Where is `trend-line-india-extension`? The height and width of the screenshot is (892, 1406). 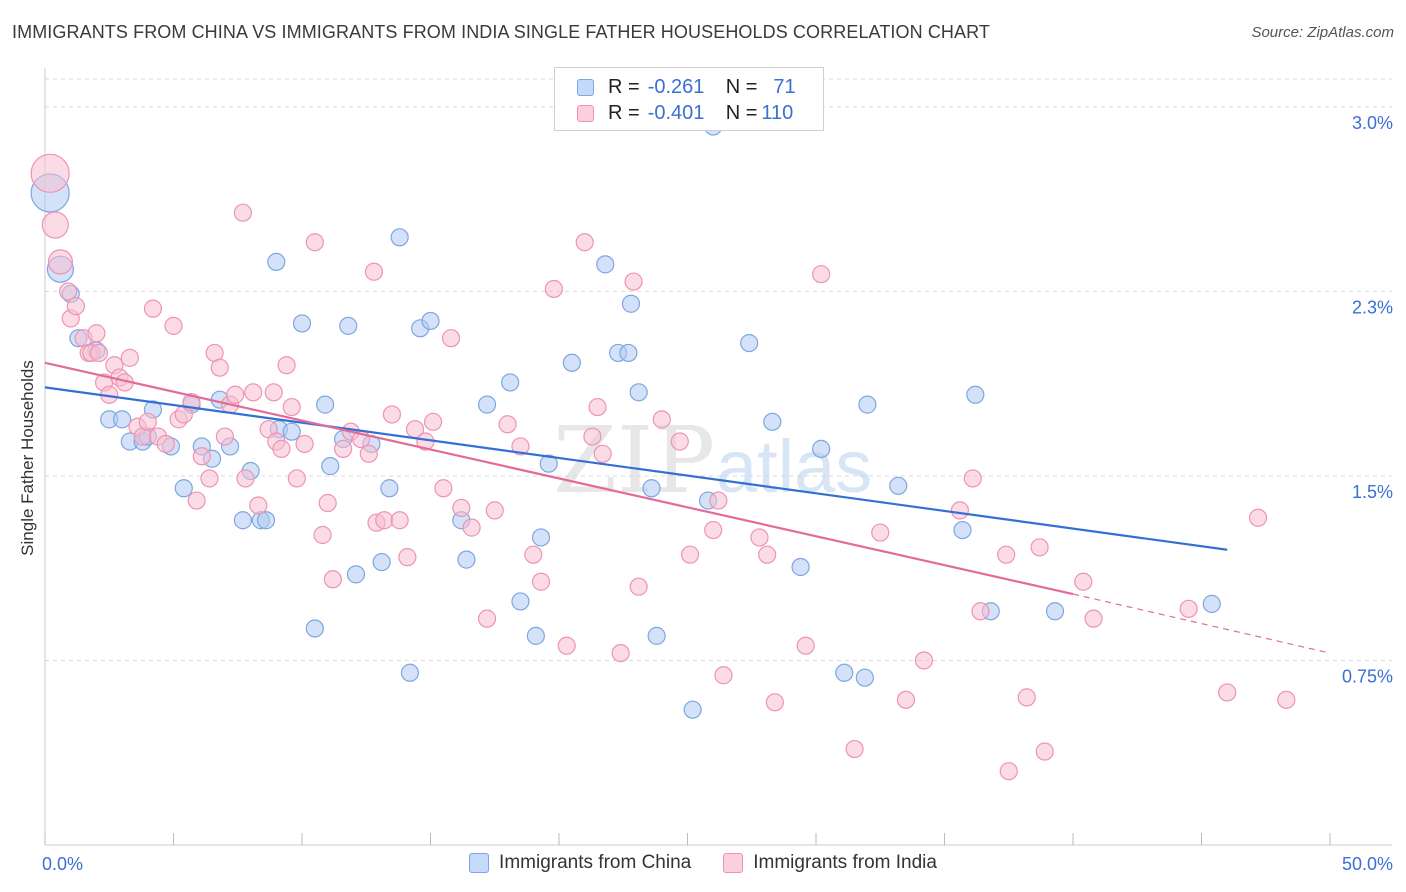
trend-line-india-extension is located at coordinates (1201, 623).